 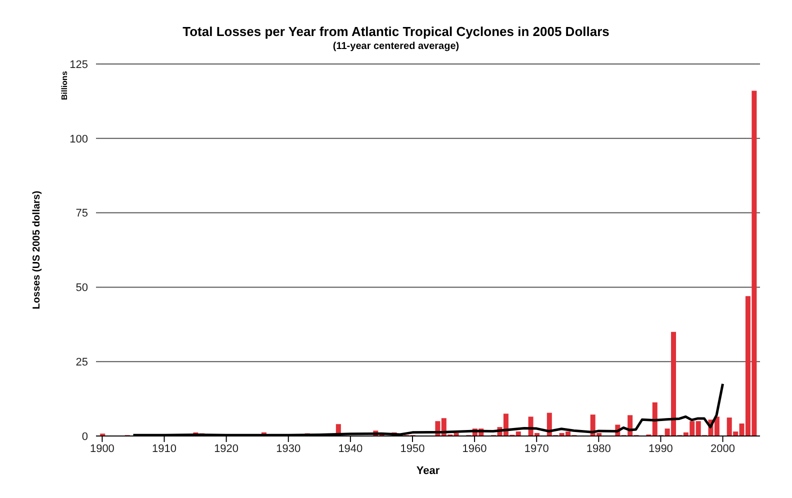 I want to click on y-tick-label: 125, so click(x=79, y=64).